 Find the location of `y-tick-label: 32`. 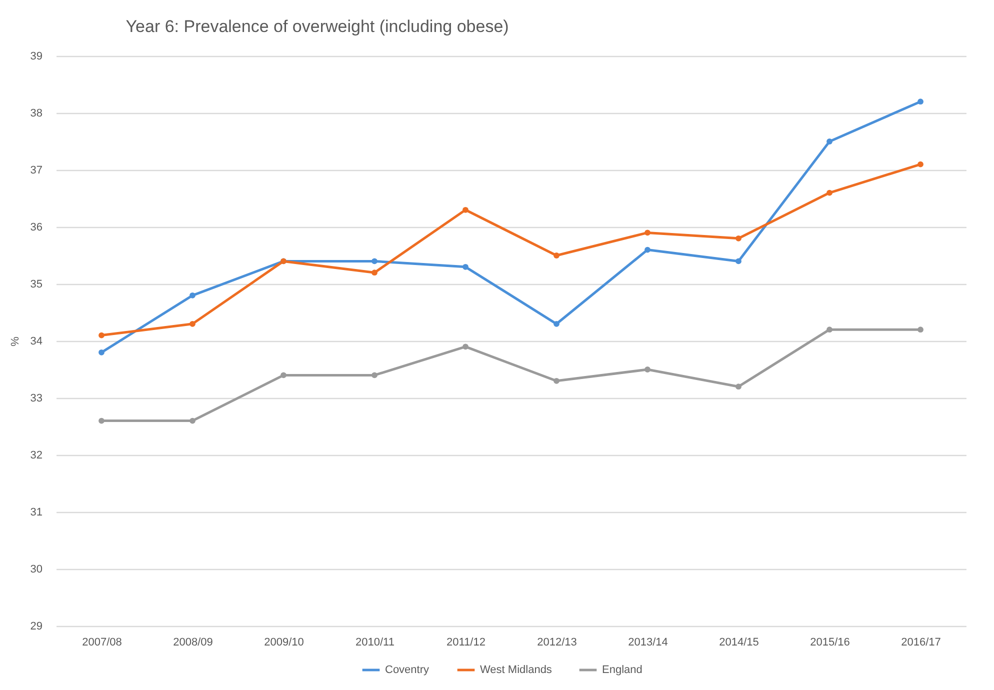

y-tick-label: 32 is located at coordinates (36, 456).